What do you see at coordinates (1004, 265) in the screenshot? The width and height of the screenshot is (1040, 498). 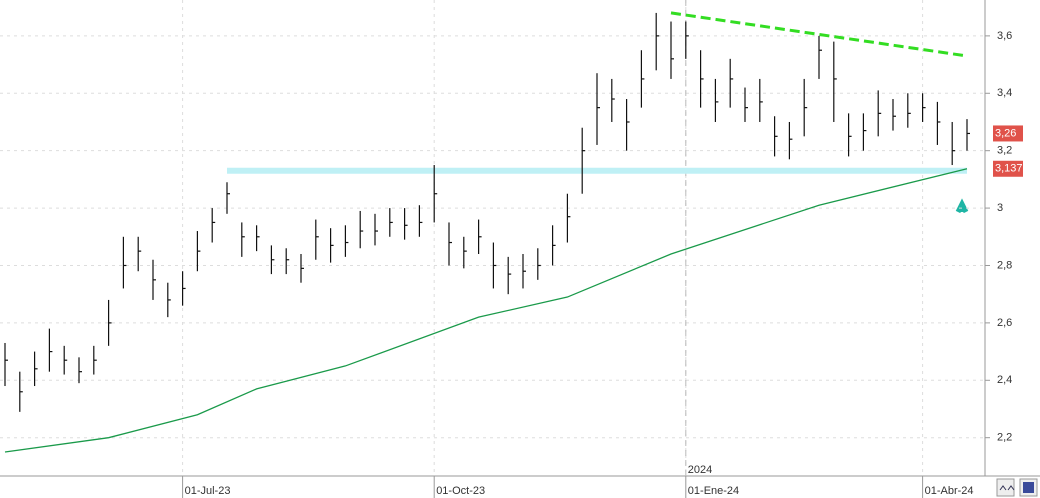 I see `y-tick-label: 2,8` at bounding box center [1004, 265].